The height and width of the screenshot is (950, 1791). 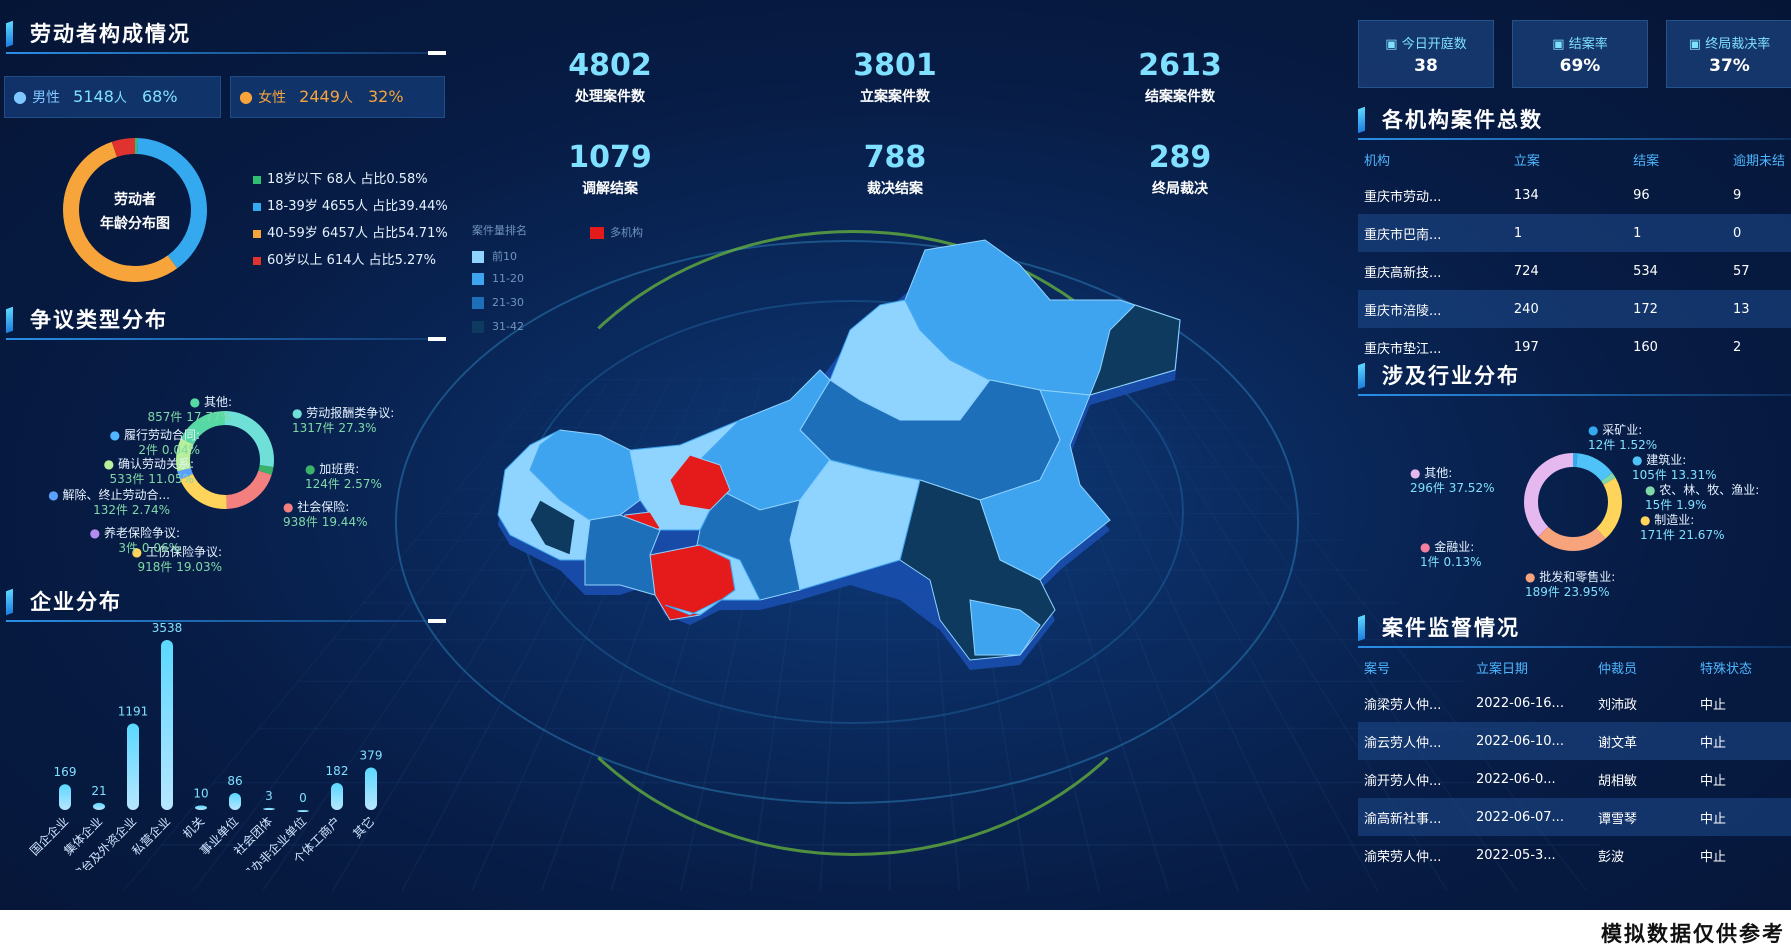 I want to click on female-stat: ● 女性 2449人 32%, so click(x=337, y=97).